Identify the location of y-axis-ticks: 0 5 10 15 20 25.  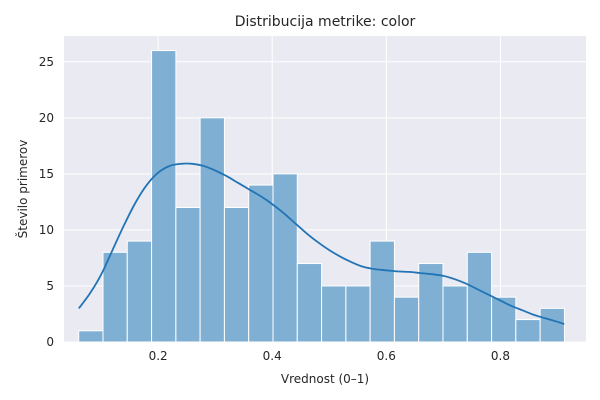
(46, 202).